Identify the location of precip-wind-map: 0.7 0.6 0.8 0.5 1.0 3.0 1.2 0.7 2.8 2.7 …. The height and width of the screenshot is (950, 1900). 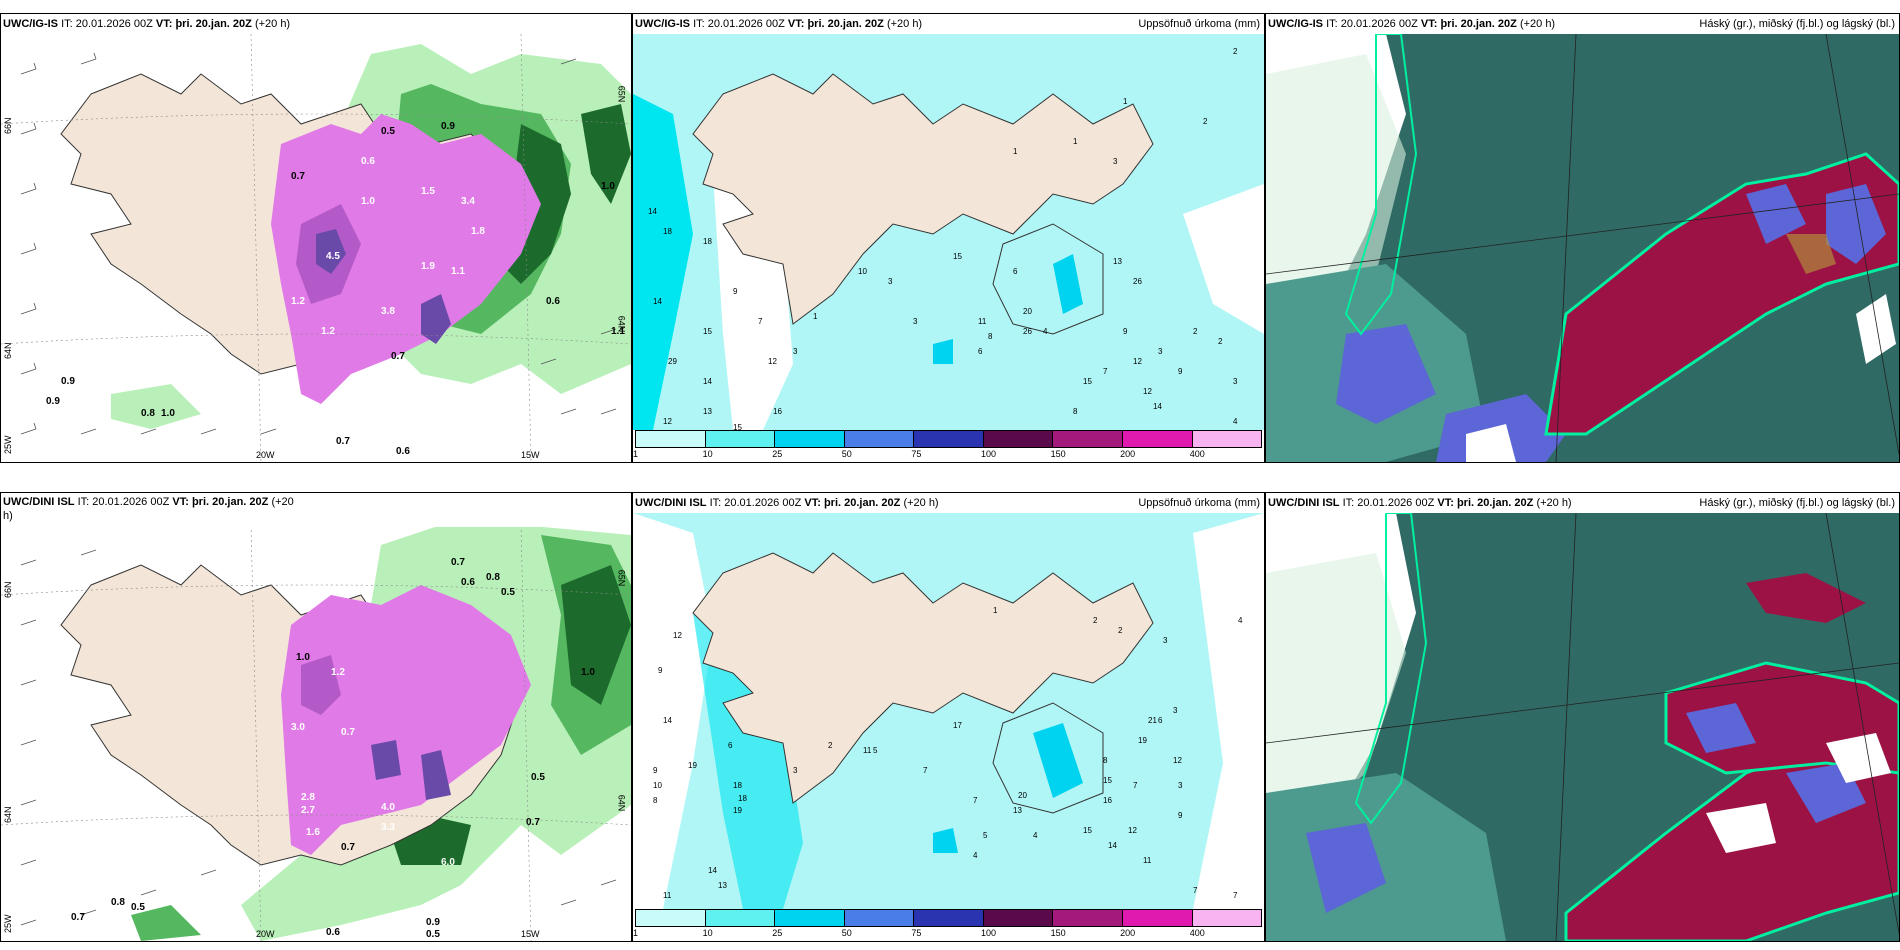
(316, 733).